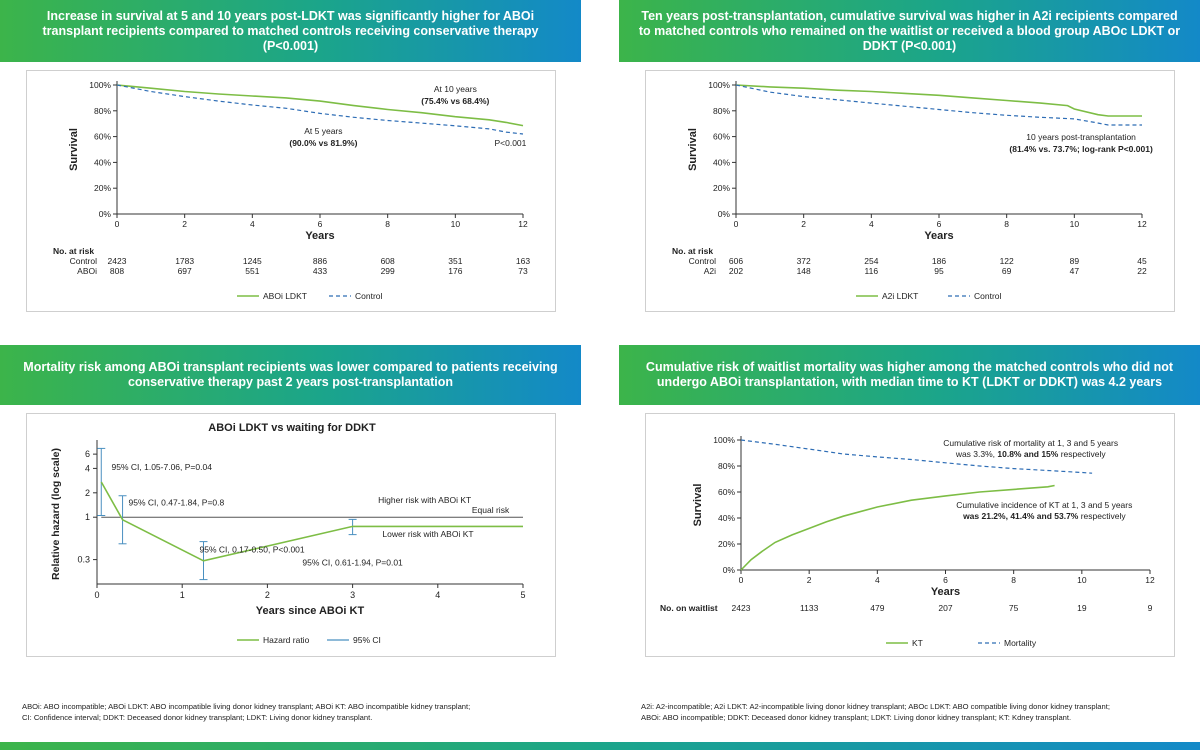 Image resolution: width=1200 pixels, height=750 pixels. Describe the element at coordinates (1075, 271) in the screenshot. I see `risk-value: 47` at that location.